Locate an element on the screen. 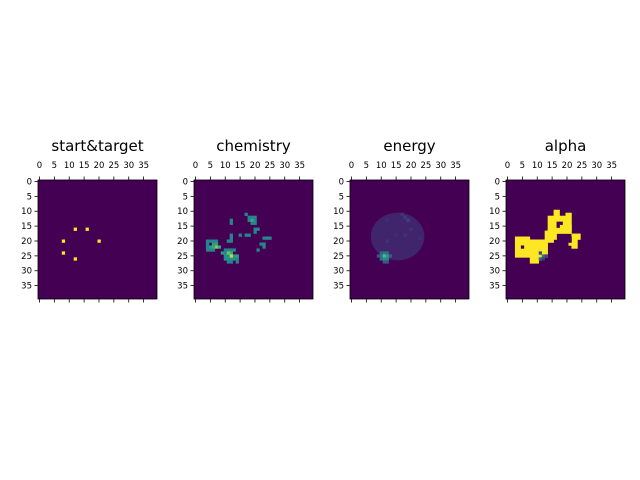 Image resolution: width=640 pixels, height=480 pixels. y-tick-label: 30 is located at coordinates (26, 272).